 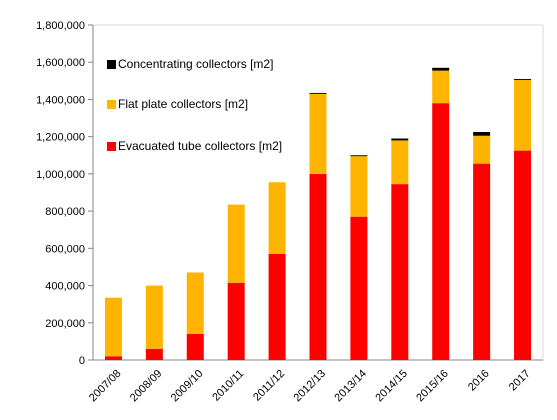 I want to click on y-tick-label: 400,000, so click(x=65, y=287).